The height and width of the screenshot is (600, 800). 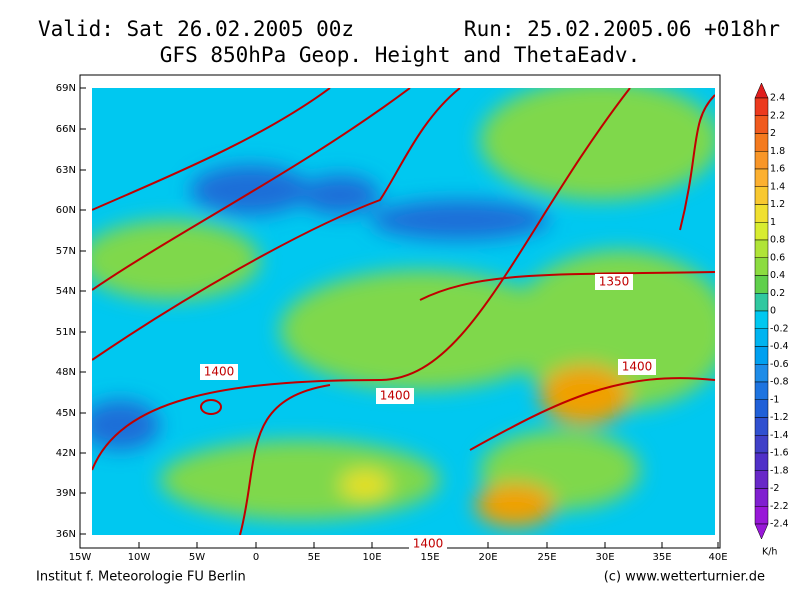 I want to click on colorbar-label: -0.2, so click(x=779, y=328).